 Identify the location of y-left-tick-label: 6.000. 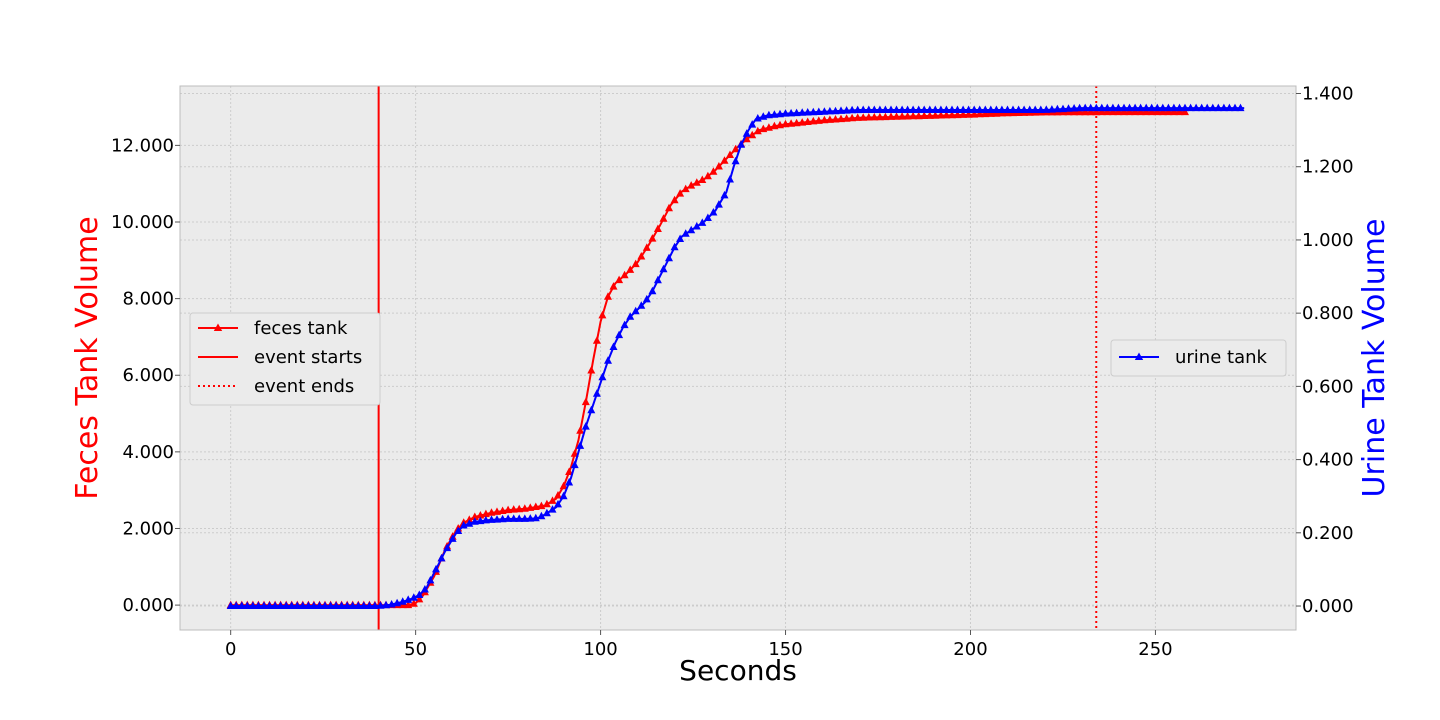
(148, 375).